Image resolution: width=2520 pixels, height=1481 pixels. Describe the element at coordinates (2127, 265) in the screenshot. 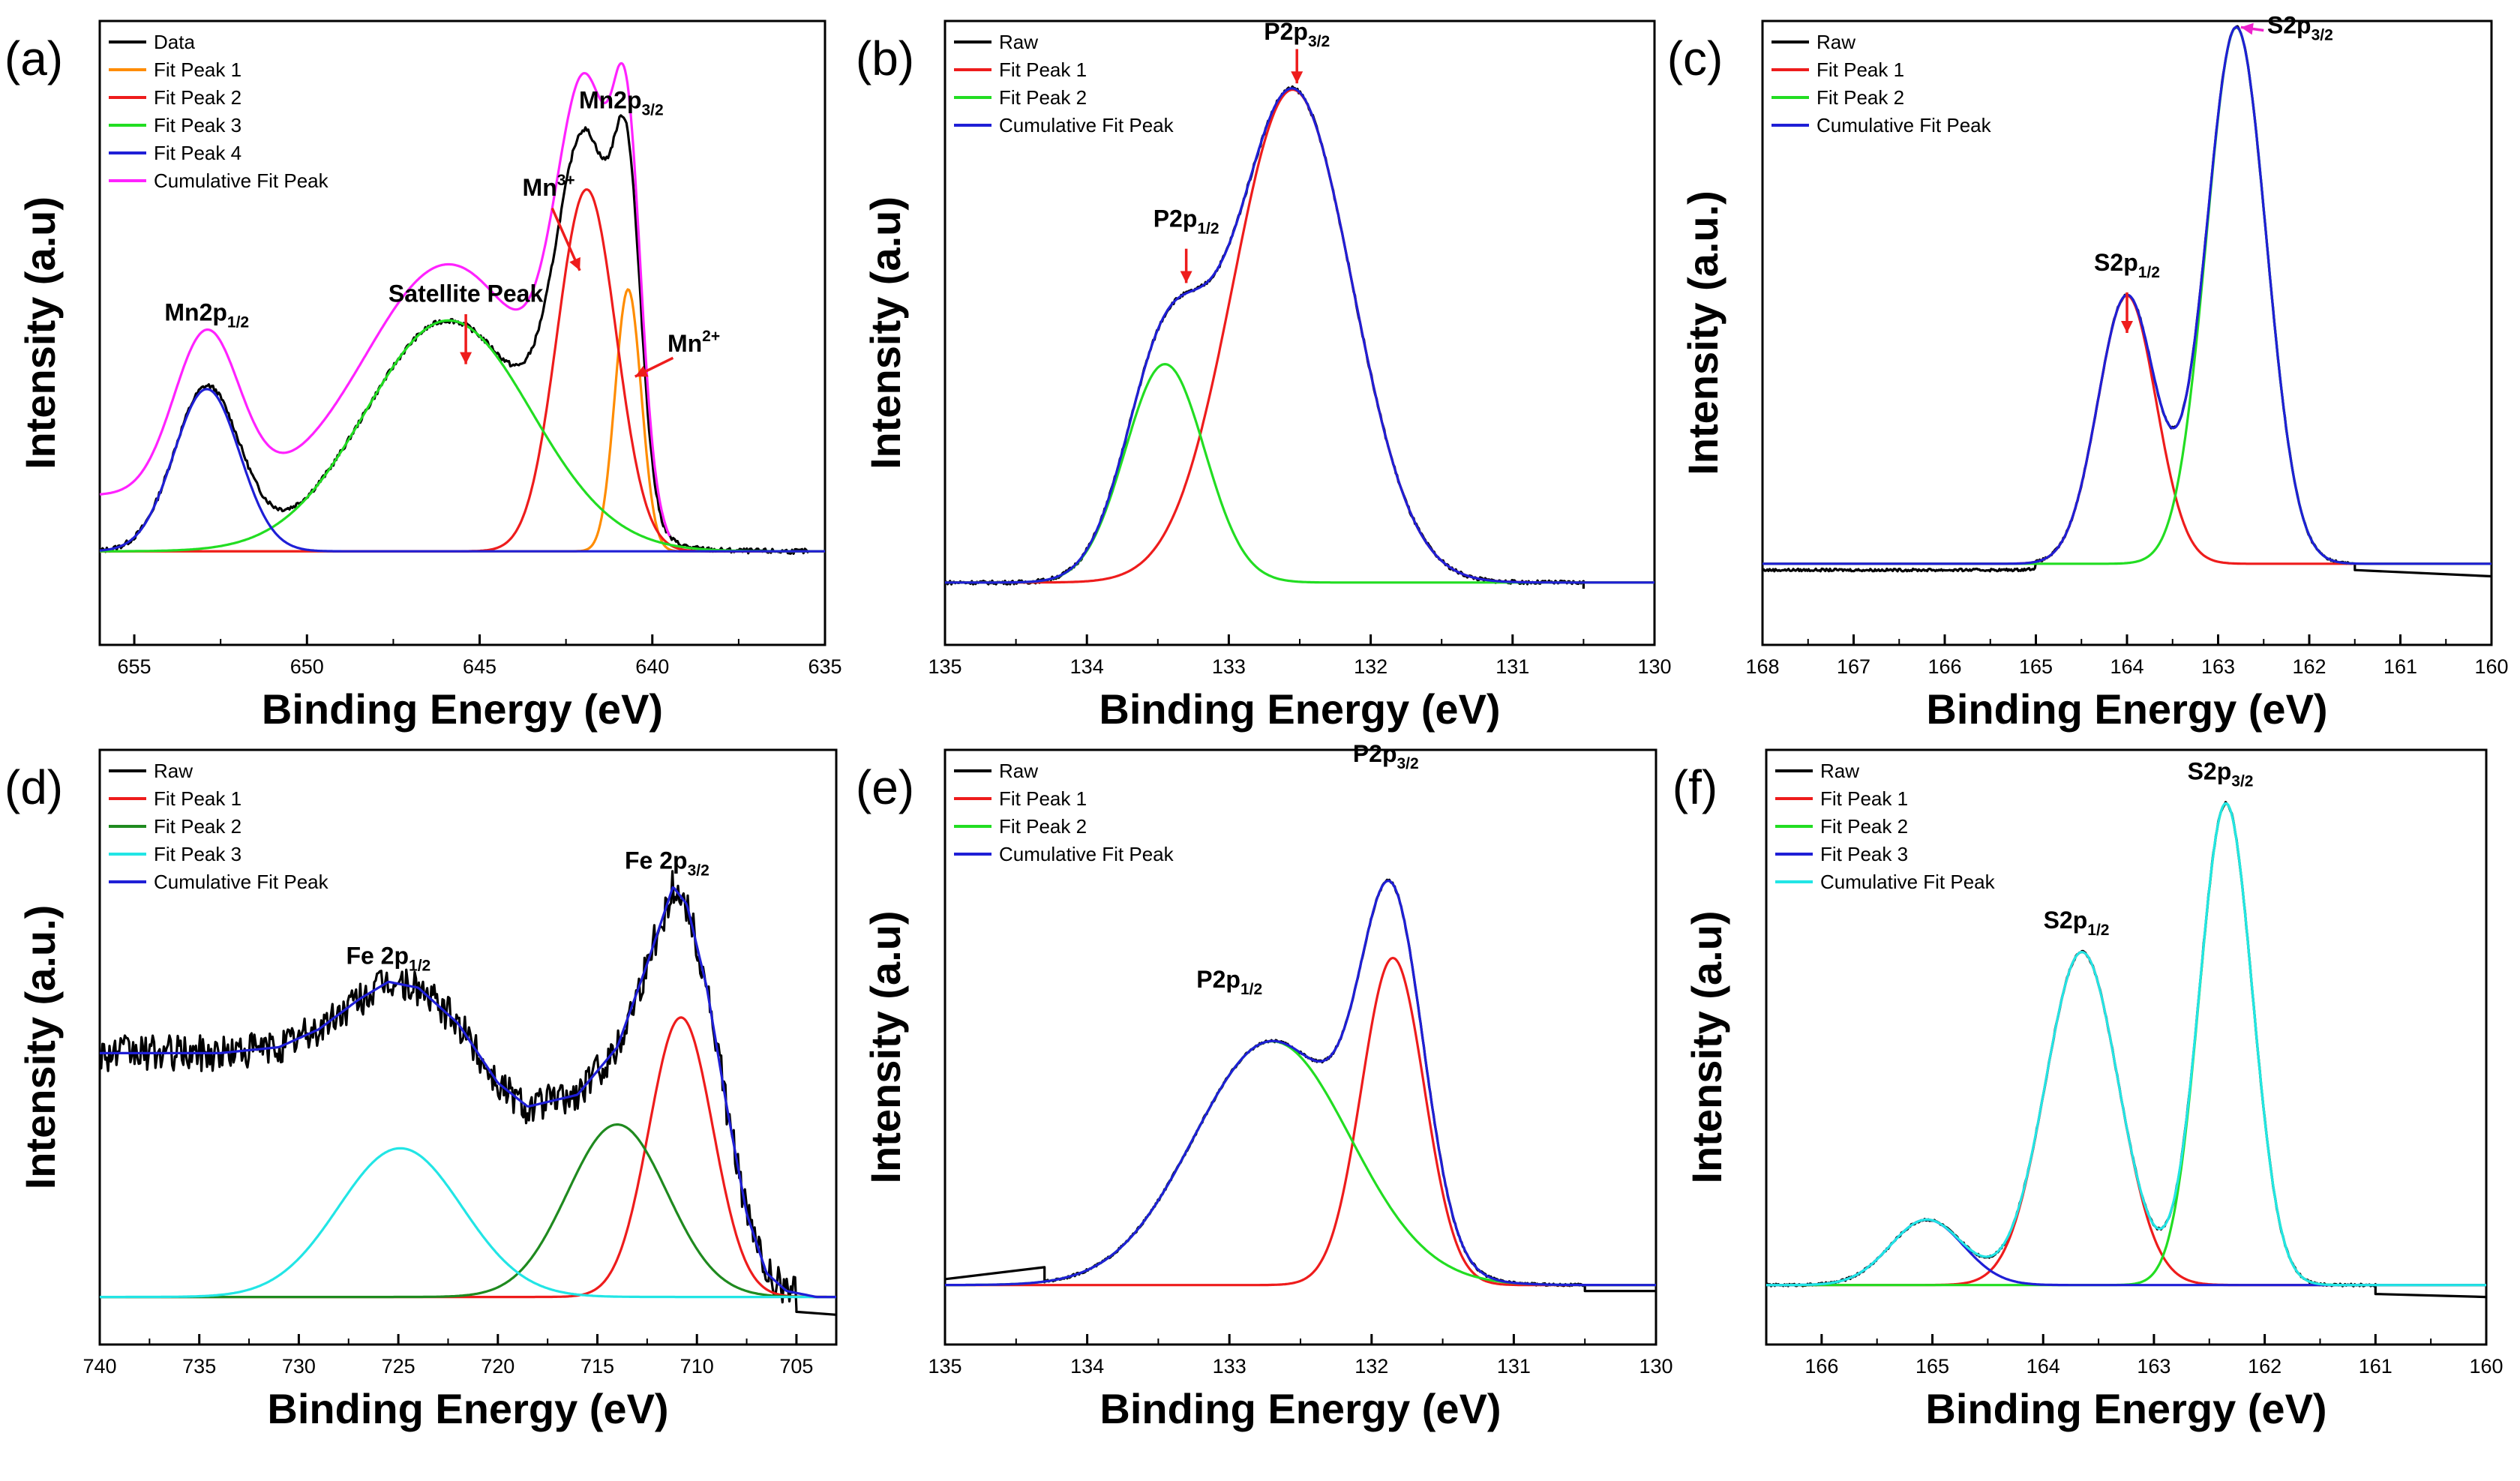

I see `annotation-text: S2p1/2` at that location.